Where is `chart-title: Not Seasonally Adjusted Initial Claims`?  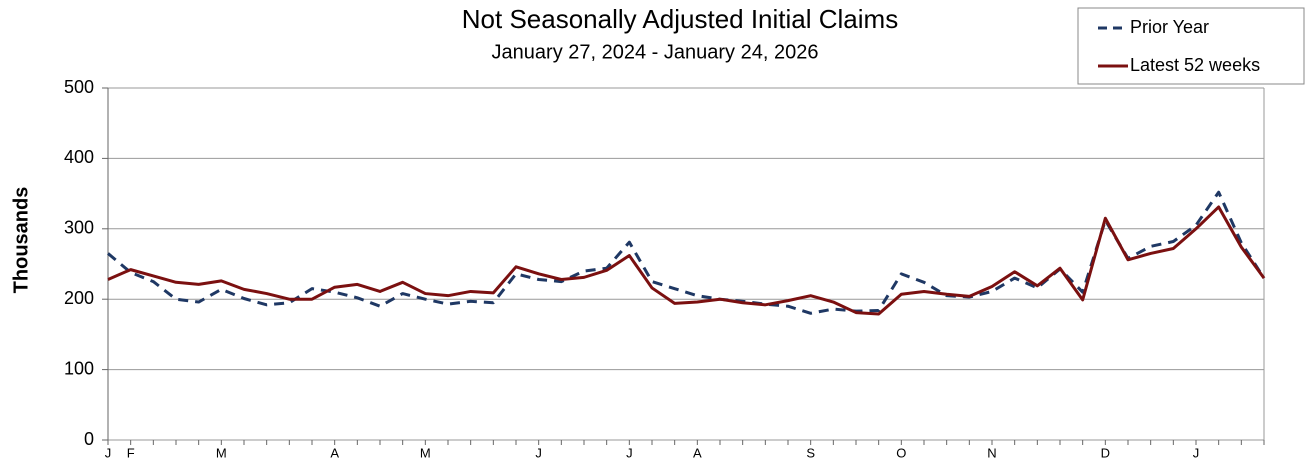
chart-title: Not Seasonally Adjusted Initial Claims is located at coordinates (680, 19).